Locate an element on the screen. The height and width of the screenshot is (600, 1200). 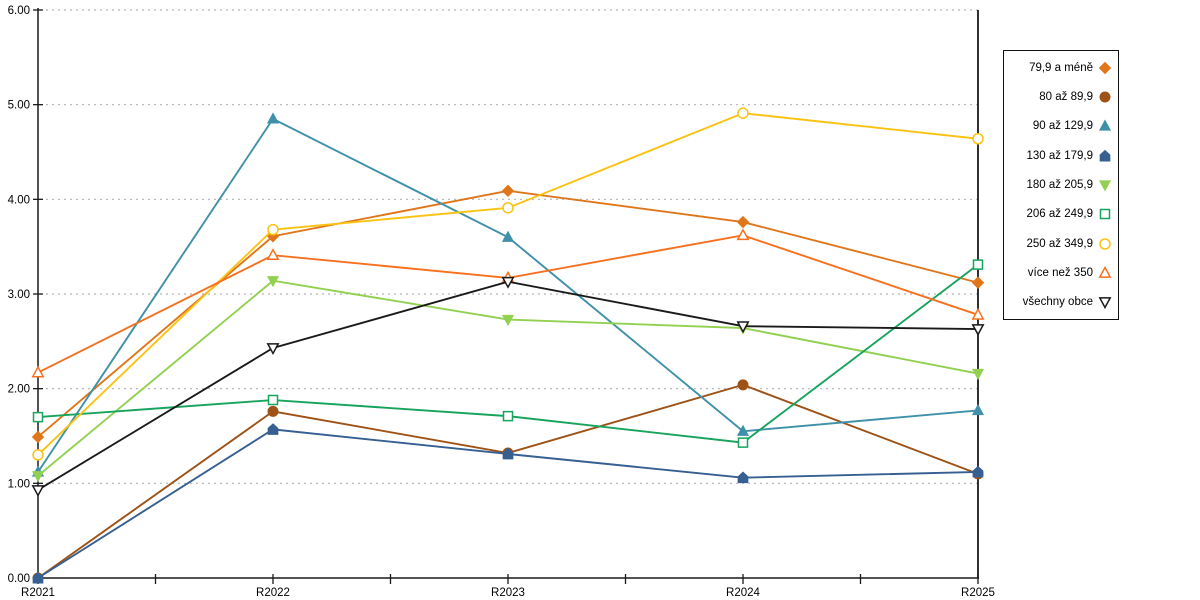
legend-item-1: 80 až 89,9 is located at coordinates (1059, 97).